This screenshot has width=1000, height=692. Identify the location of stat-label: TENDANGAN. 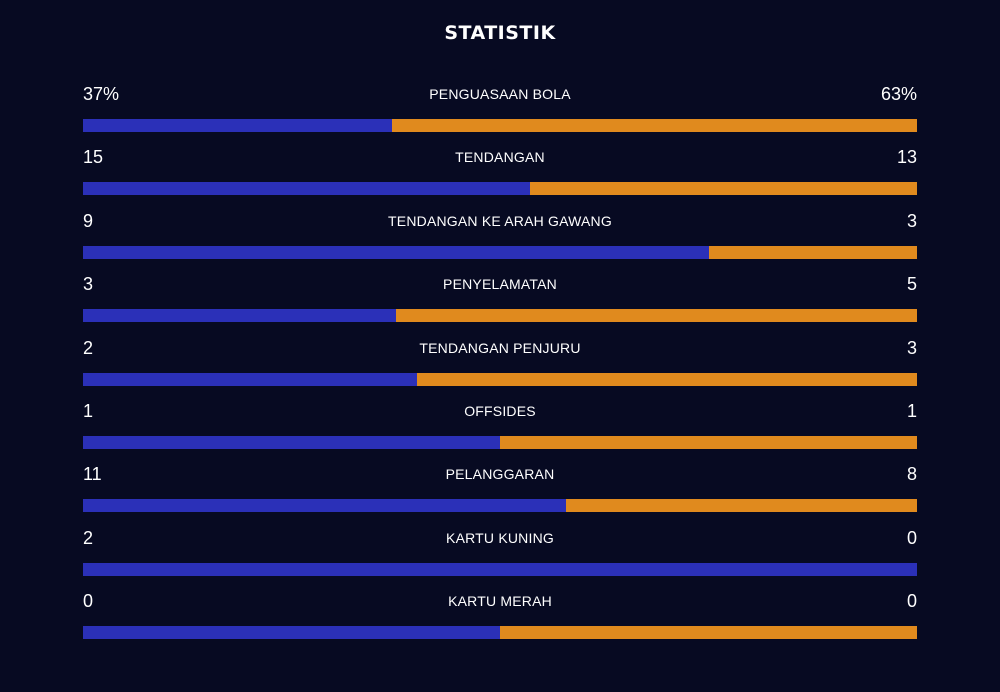
(500, 157).